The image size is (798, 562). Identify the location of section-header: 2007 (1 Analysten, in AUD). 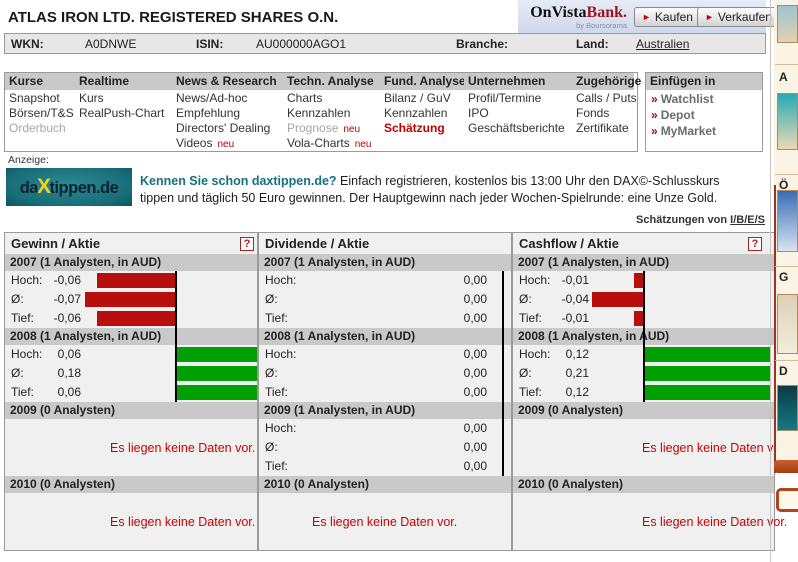
(385, 262).